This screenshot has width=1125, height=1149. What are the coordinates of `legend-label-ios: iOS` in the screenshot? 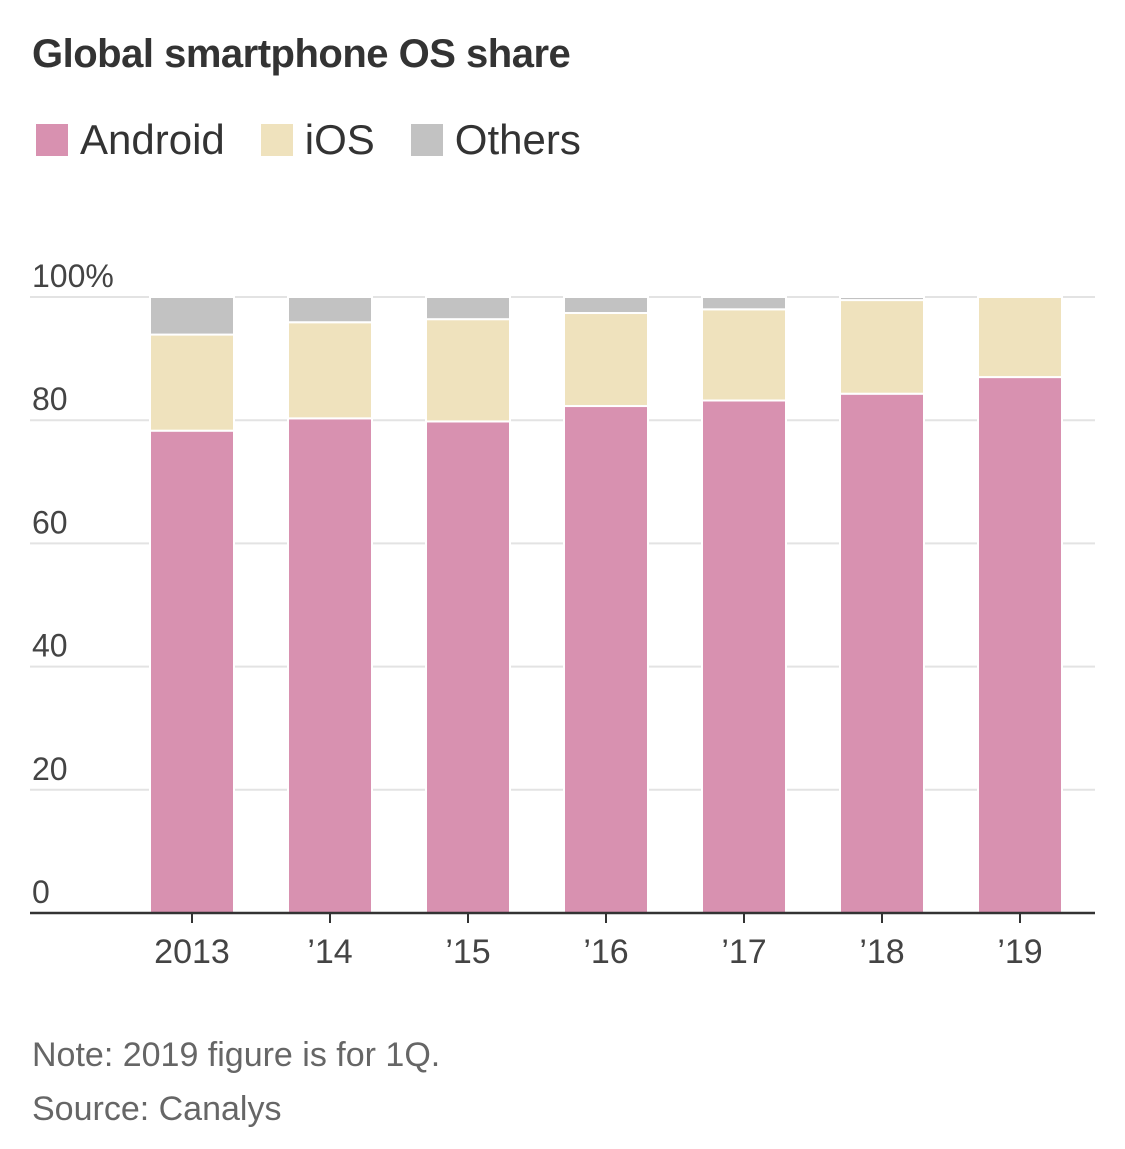 It's located at (339, 139).